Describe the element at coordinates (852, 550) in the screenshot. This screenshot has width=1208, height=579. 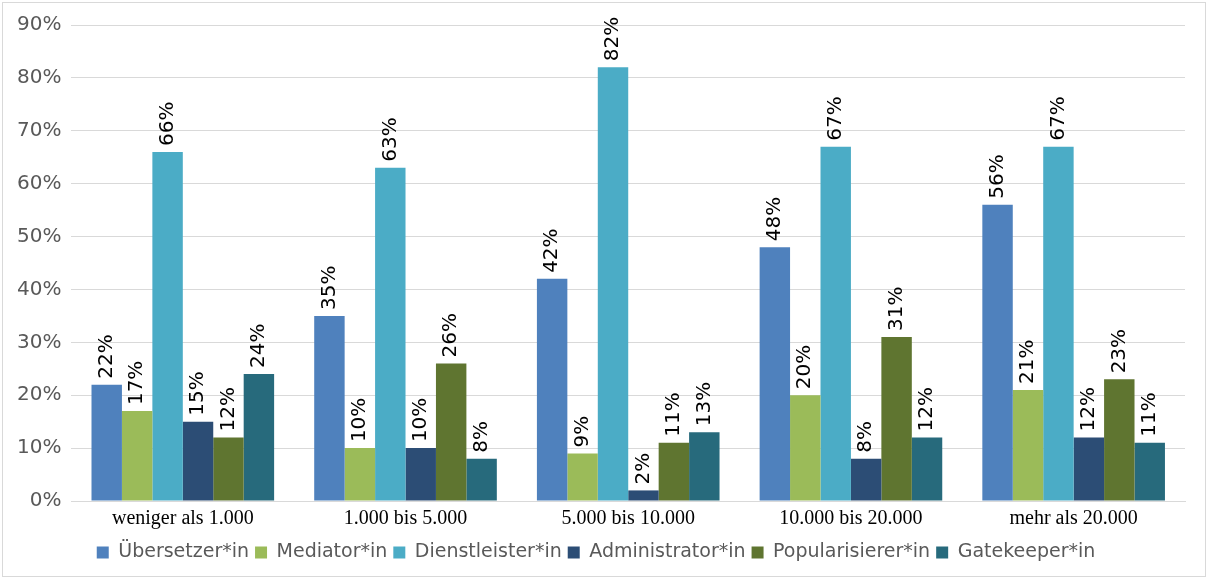
I see `legend-label: Popularisierer*in` at that location.